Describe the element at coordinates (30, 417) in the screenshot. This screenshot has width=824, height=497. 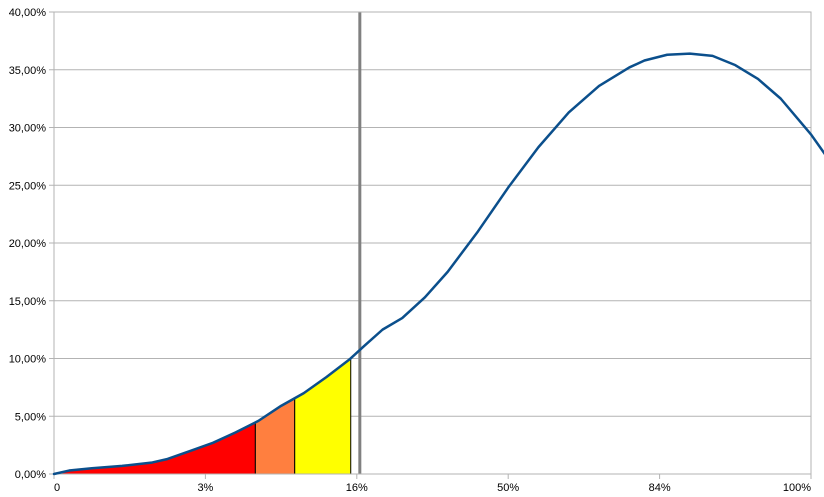
I see `y-tick-label: 5,00%` at that location.